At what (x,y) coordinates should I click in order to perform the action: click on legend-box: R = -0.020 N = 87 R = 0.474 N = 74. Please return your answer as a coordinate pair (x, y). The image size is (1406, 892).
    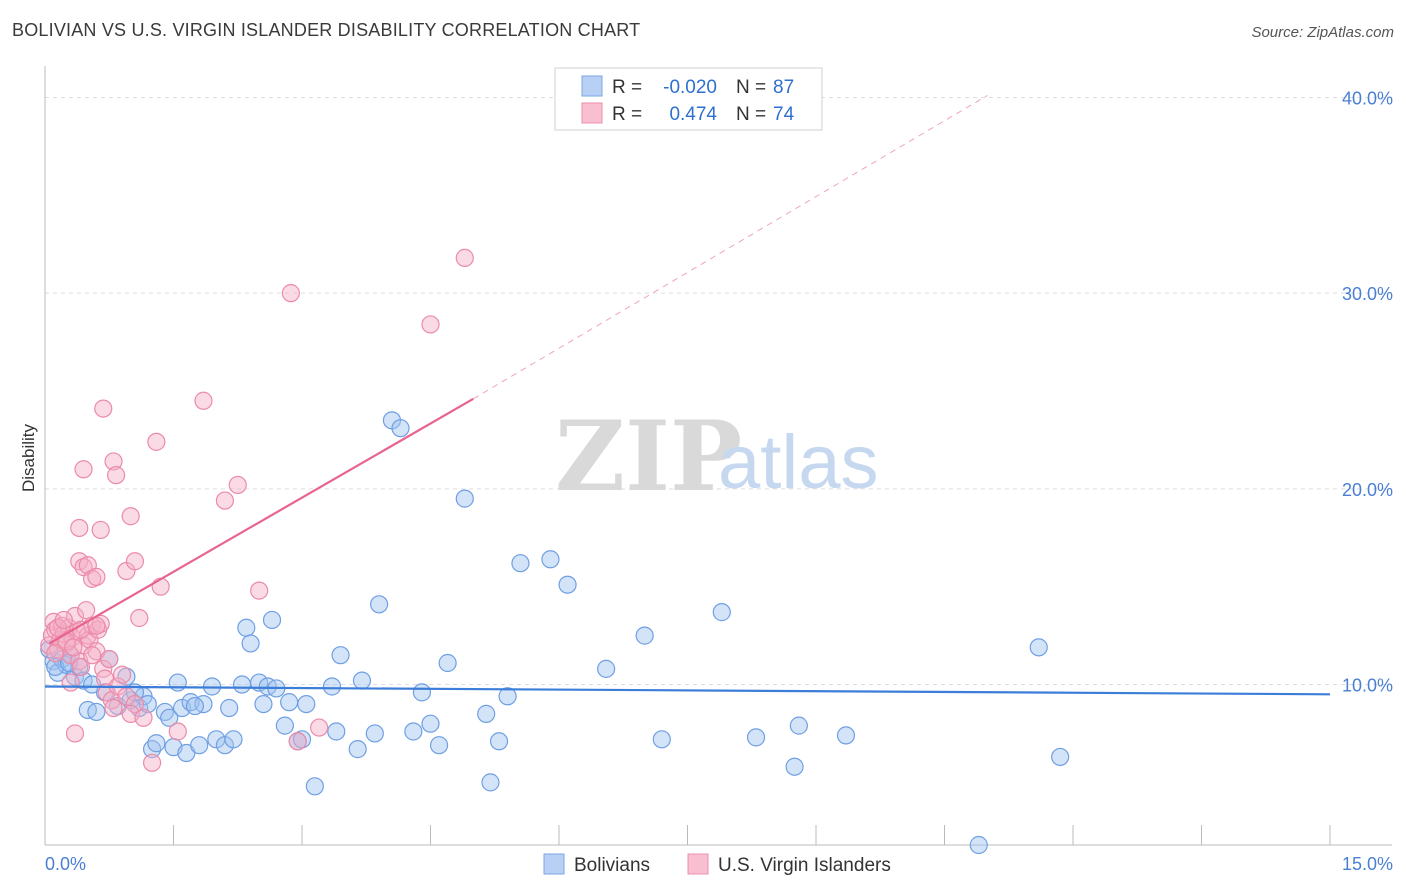
    Looking at the image, I should click on (688, 99).